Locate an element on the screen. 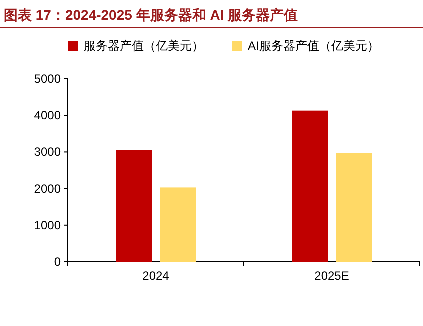  legend-label: AI服务器产值（亿美元） is located at coordinates (314, 46).